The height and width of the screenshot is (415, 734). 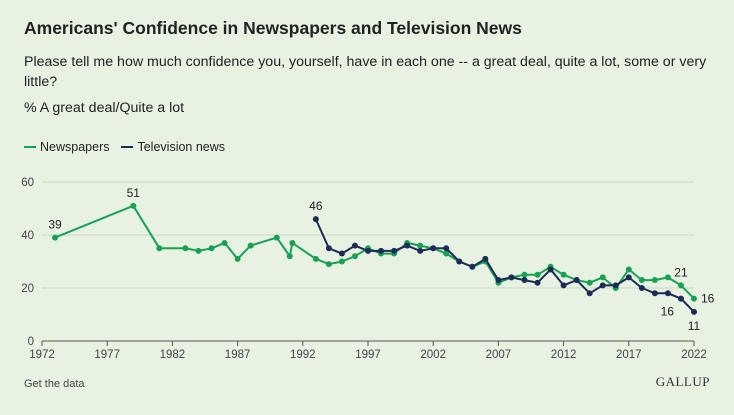 I want to click on legend-swatch-newspapers, so click(x=30, y=147).